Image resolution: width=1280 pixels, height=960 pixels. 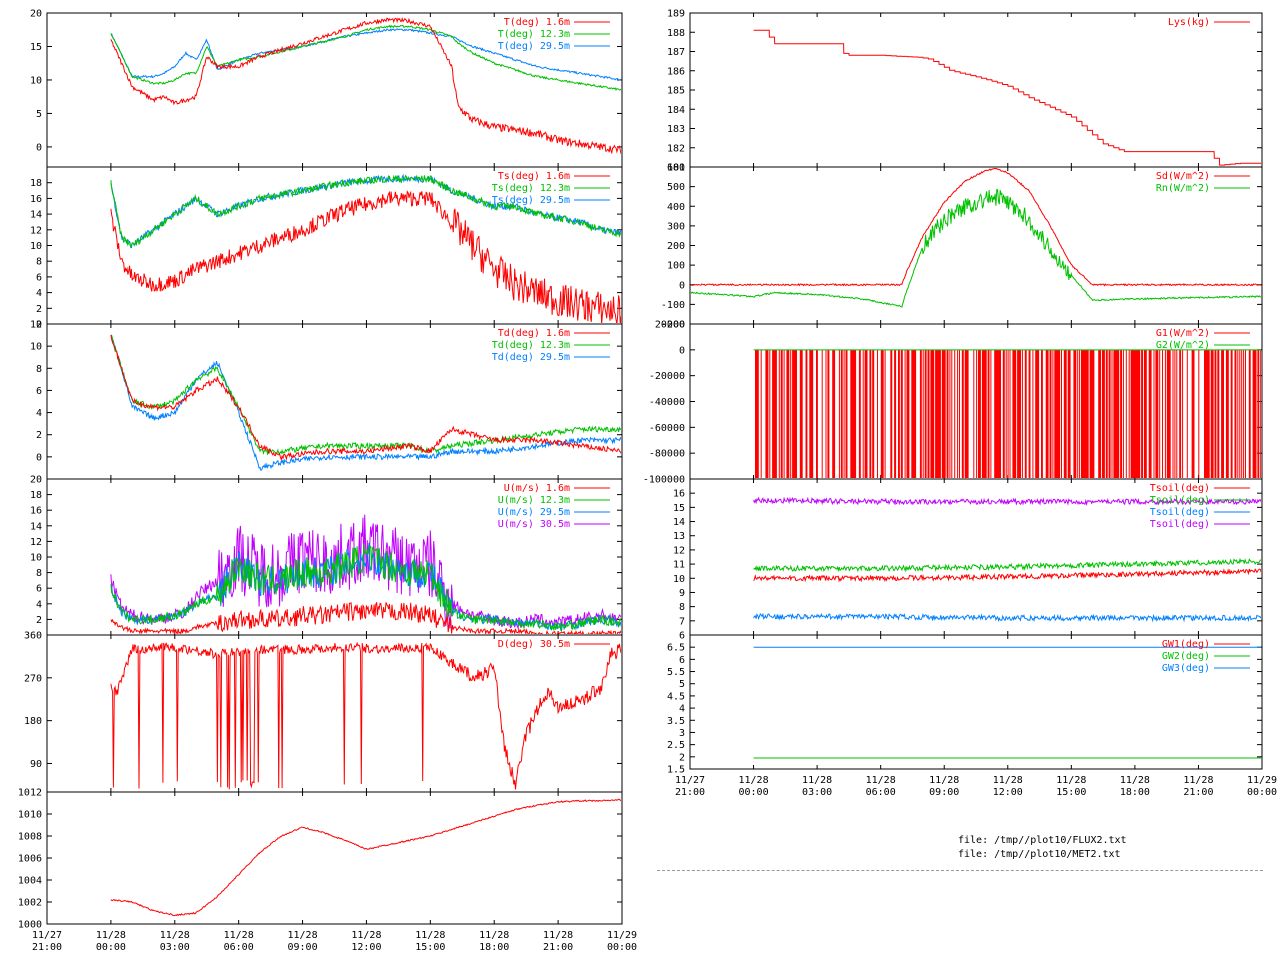 What do you see at coordinates (676, 168) in the screenshot?
I see `y-tick-label: 600` at bounding box center [676, 168].